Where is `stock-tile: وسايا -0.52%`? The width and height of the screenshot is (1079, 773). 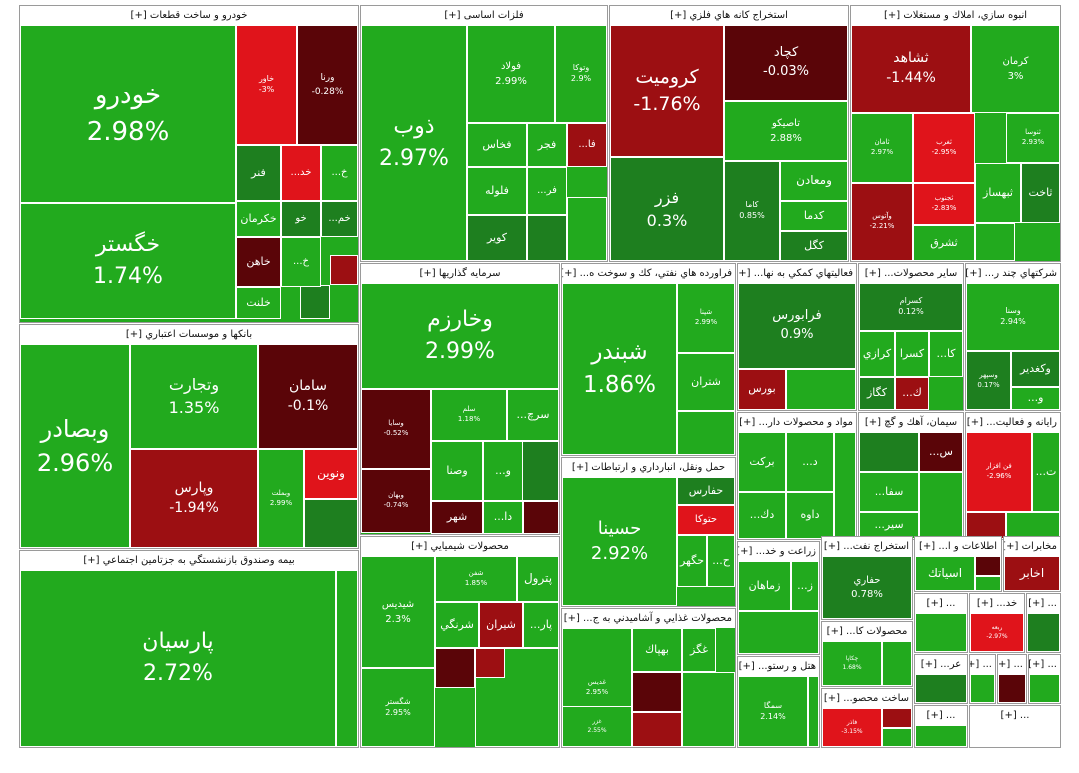 stock-tile: وسايا -0.52% is located at coordinates (396, 429).